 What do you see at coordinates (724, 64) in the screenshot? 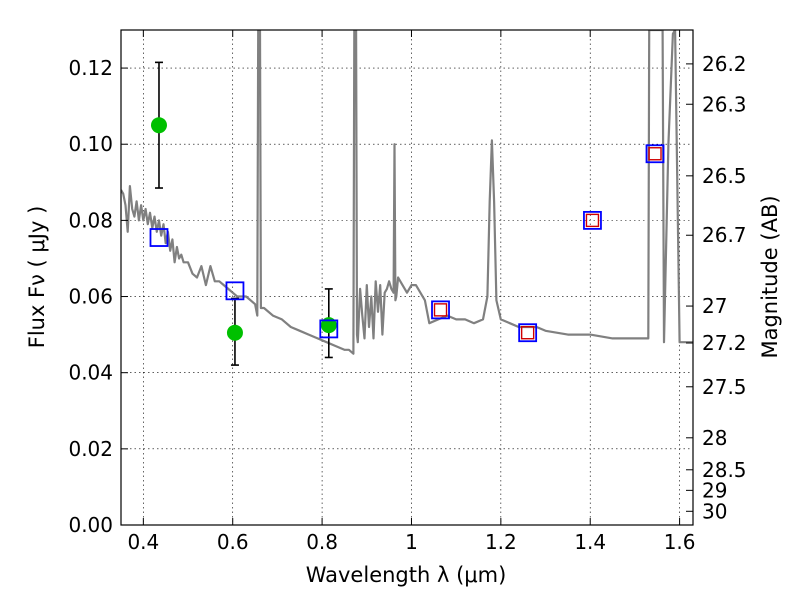
I see `mag-tick-label: 26.2` at bounding box center [724, 64].